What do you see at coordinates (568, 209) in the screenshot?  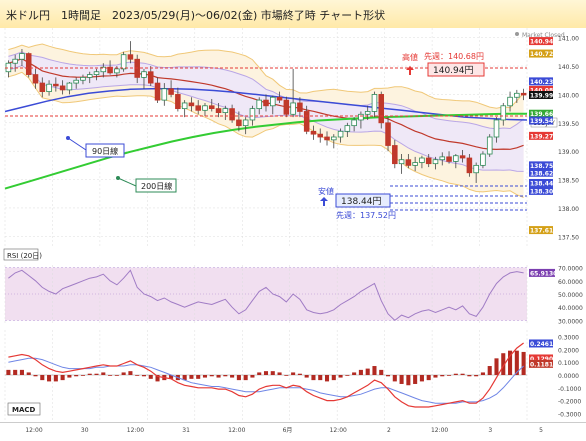 I see `price-tick: 138.00` at bounding box center [568, 209].